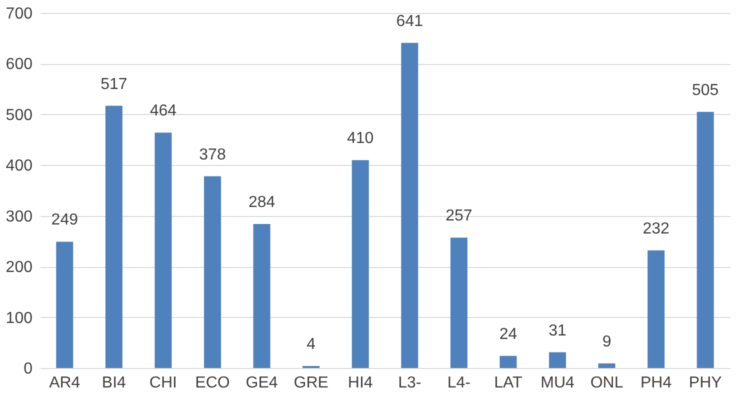 The image size is (754, 415). What do you see at coordinates (19, 14) in the screenshot?
I see `y-tick-label: 700` at bounding box center [19, 14].